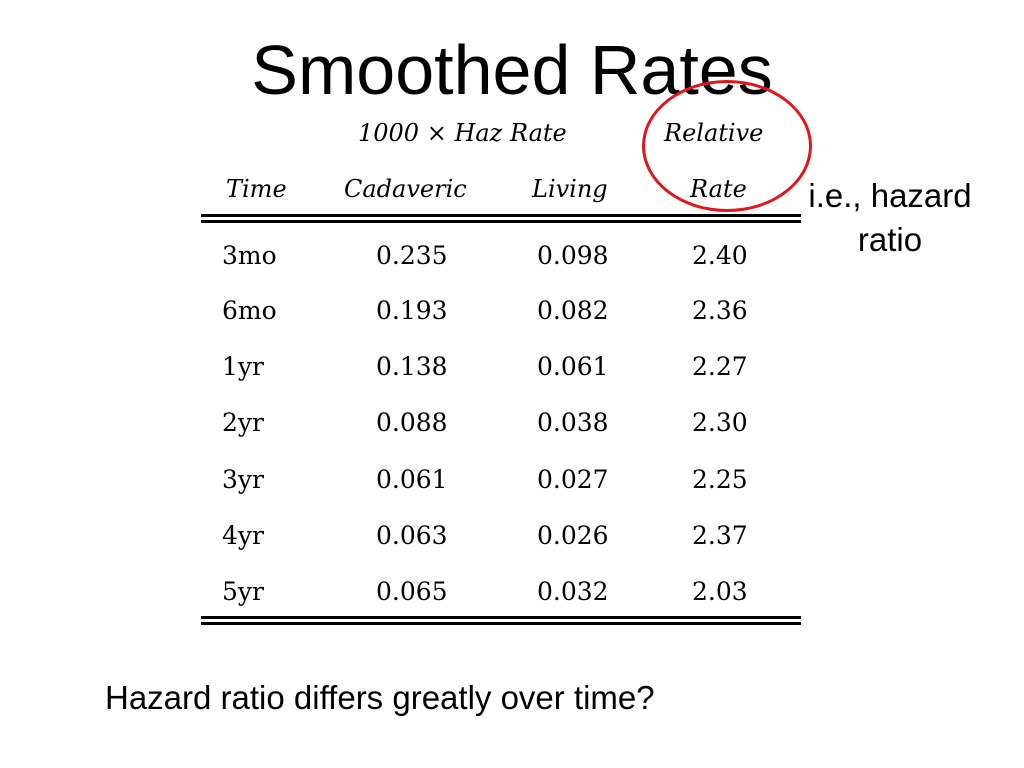 The width and height of the screenshot is (1024, 768). Describe the element at coordinates (573, 310) in the screenshot. I see `cell-living: 0.082` at that location.